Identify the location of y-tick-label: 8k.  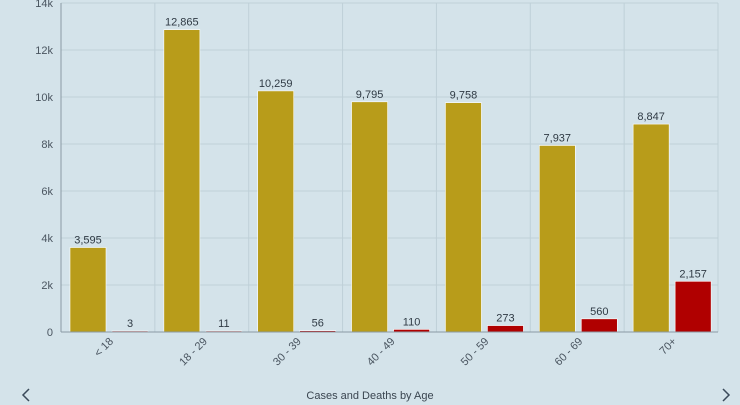
(47, 145).